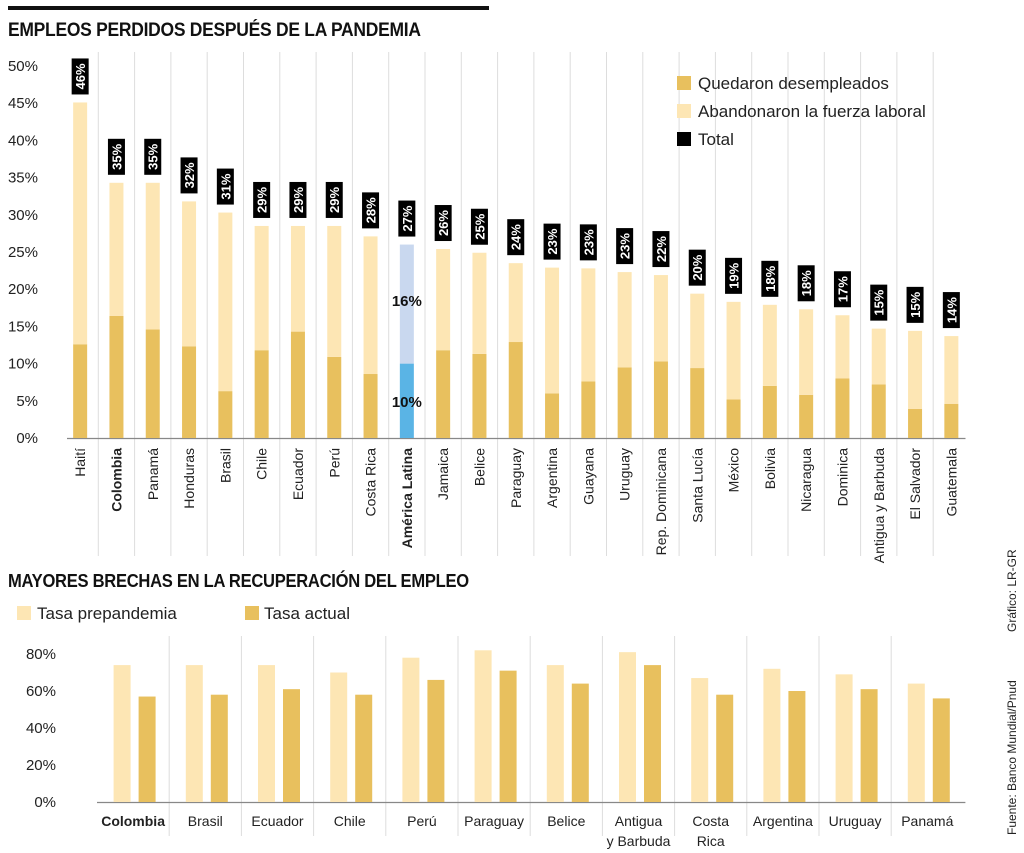 This screenshot has height=853, width=1024. What do you see at coordinates (661, 502) in the screenshot?
I see `category-label: Rep. Dominicana` at bounding box center [661, 502].